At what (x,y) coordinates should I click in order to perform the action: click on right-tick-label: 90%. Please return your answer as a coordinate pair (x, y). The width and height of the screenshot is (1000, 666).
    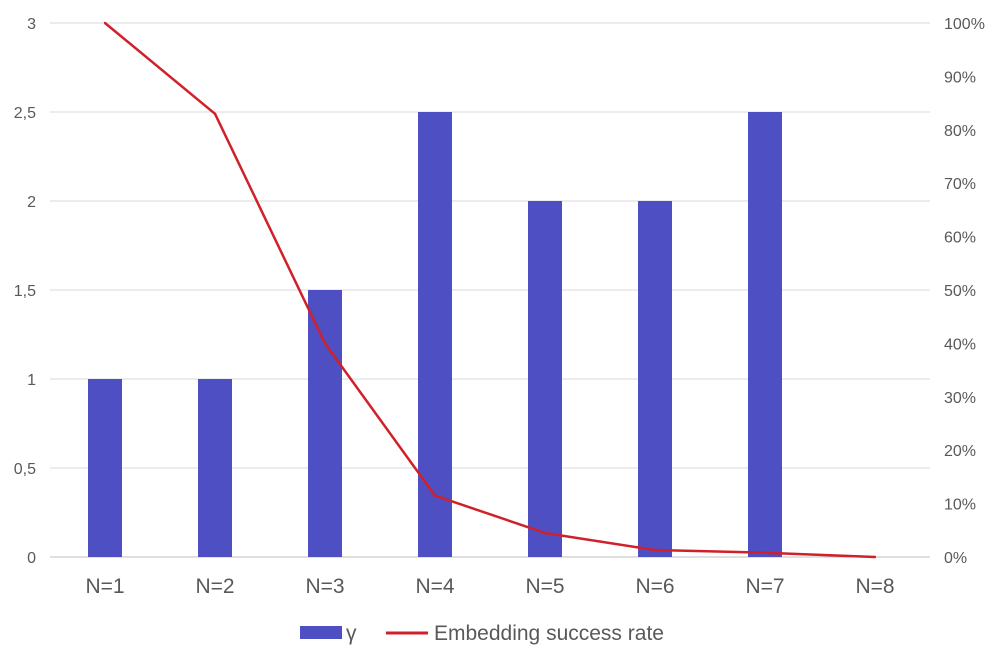
    Looking at the image, I should click on (960, 77).